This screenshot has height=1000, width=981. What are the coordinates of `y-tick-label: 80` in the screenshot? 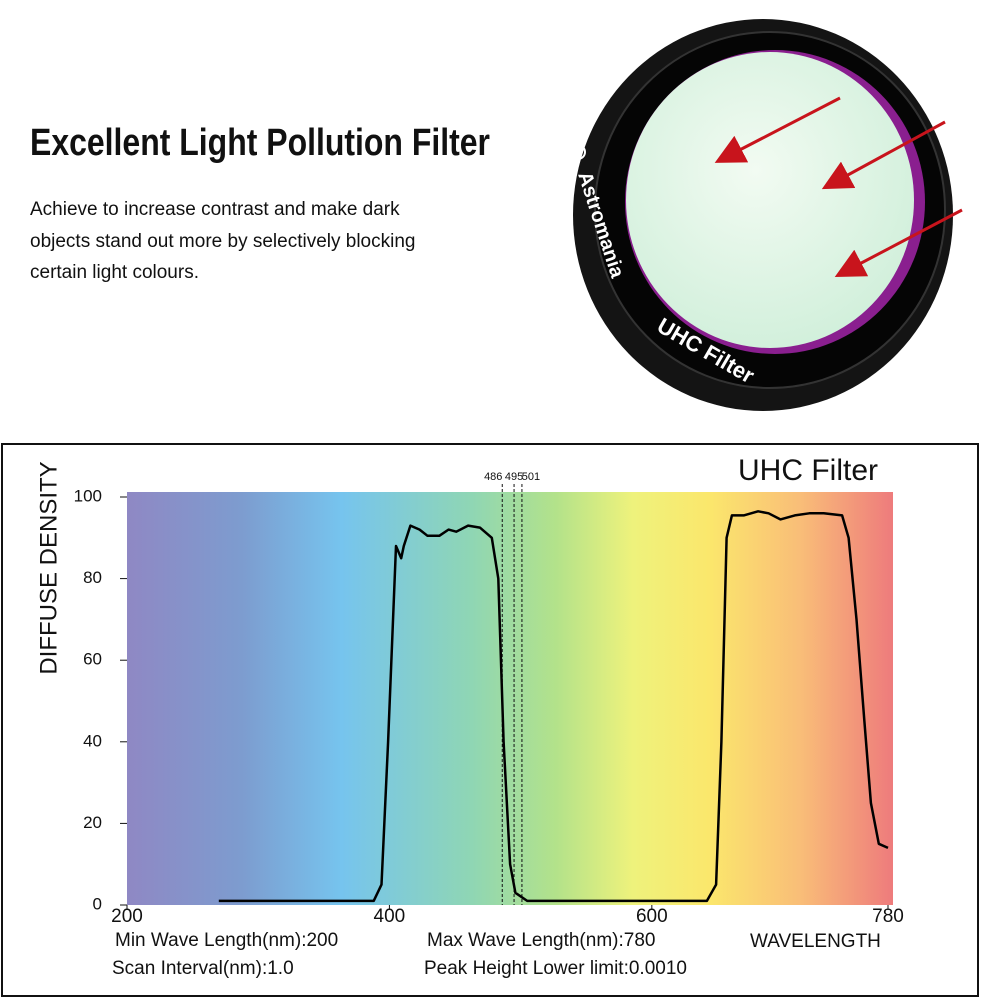 It's located at (92, 577).